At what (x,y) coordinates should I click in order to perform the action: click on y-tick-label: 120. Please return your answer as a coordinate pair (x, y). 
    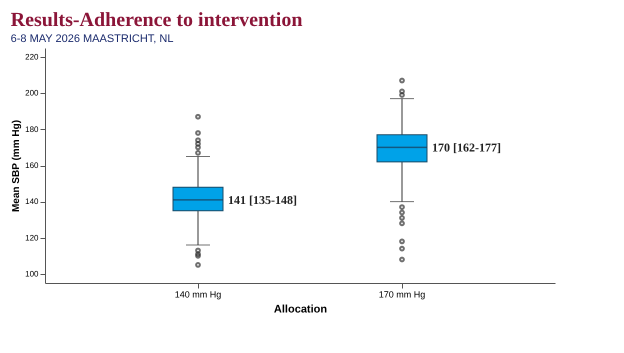
    Looking at the image, I should click on (32, 237).